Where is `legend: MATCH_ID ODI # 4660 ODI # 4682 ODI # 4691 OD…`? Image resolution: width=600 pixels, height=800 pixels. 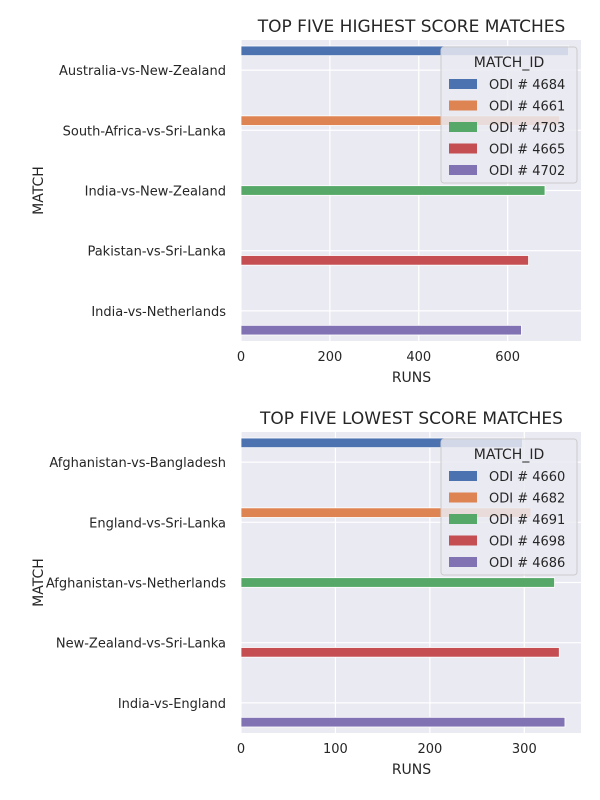
legend: MATCH_ID ODI # 4660 ODI # 4682 ODI # 4691 OD… is located at coordinates (509, 507).